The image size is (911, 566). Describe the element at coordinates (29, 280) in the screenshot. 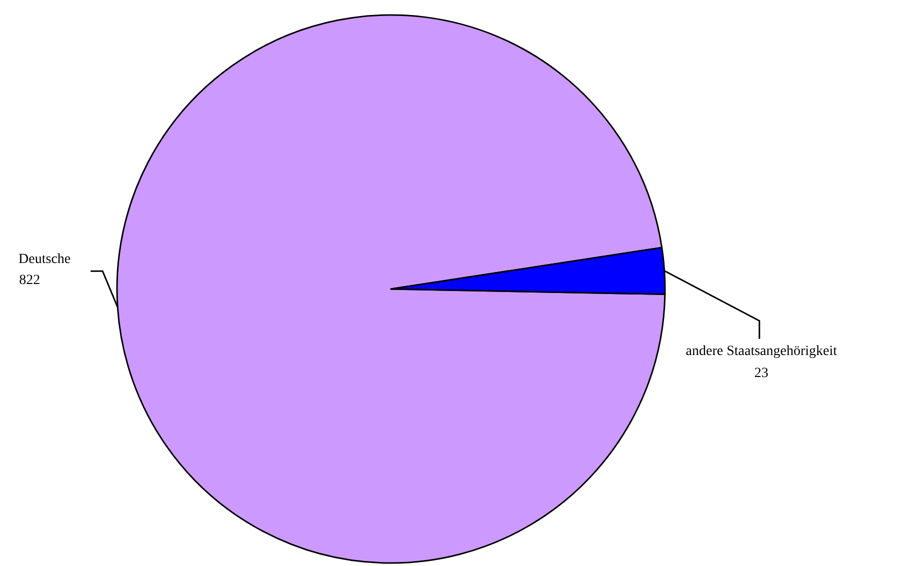

I see `data-label: 822` at that location.